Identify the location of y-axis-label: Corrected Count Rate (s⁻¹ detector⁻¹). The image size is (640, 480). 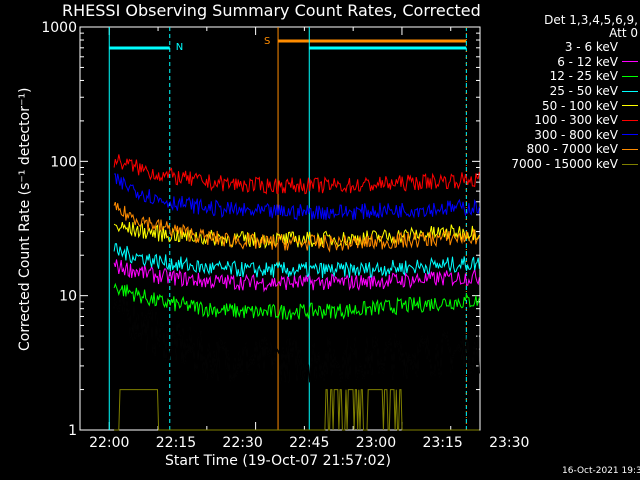
(25, 219).